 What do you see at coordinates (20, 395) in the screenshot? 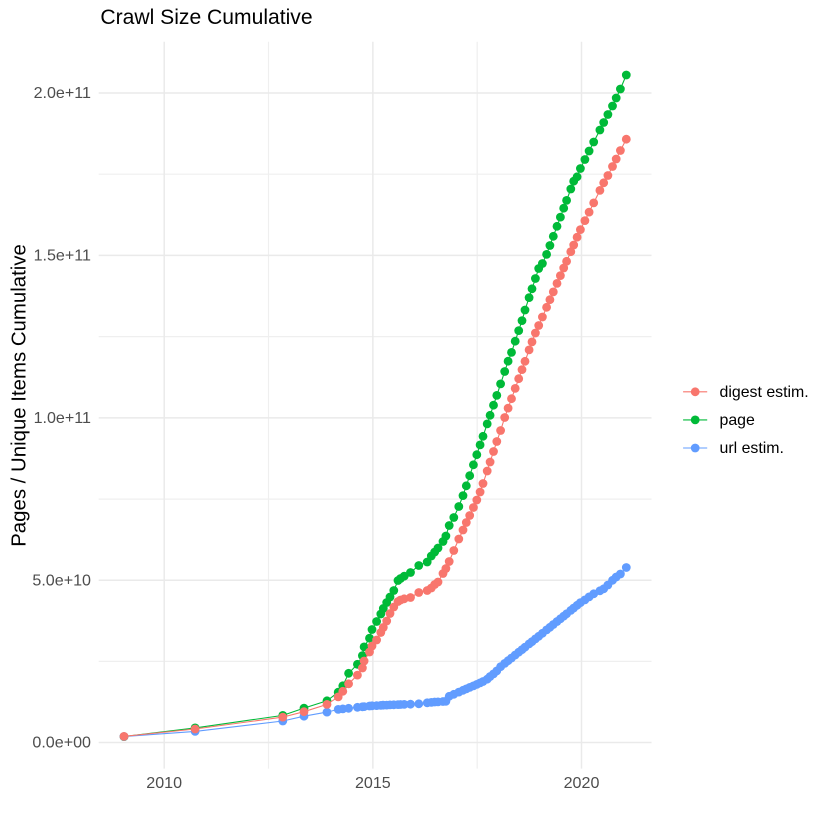
I see `svg-text:Pages / Unique Items Cumulativ: Pages / Unique Items Cumulative` at bounding box center [20, 395].